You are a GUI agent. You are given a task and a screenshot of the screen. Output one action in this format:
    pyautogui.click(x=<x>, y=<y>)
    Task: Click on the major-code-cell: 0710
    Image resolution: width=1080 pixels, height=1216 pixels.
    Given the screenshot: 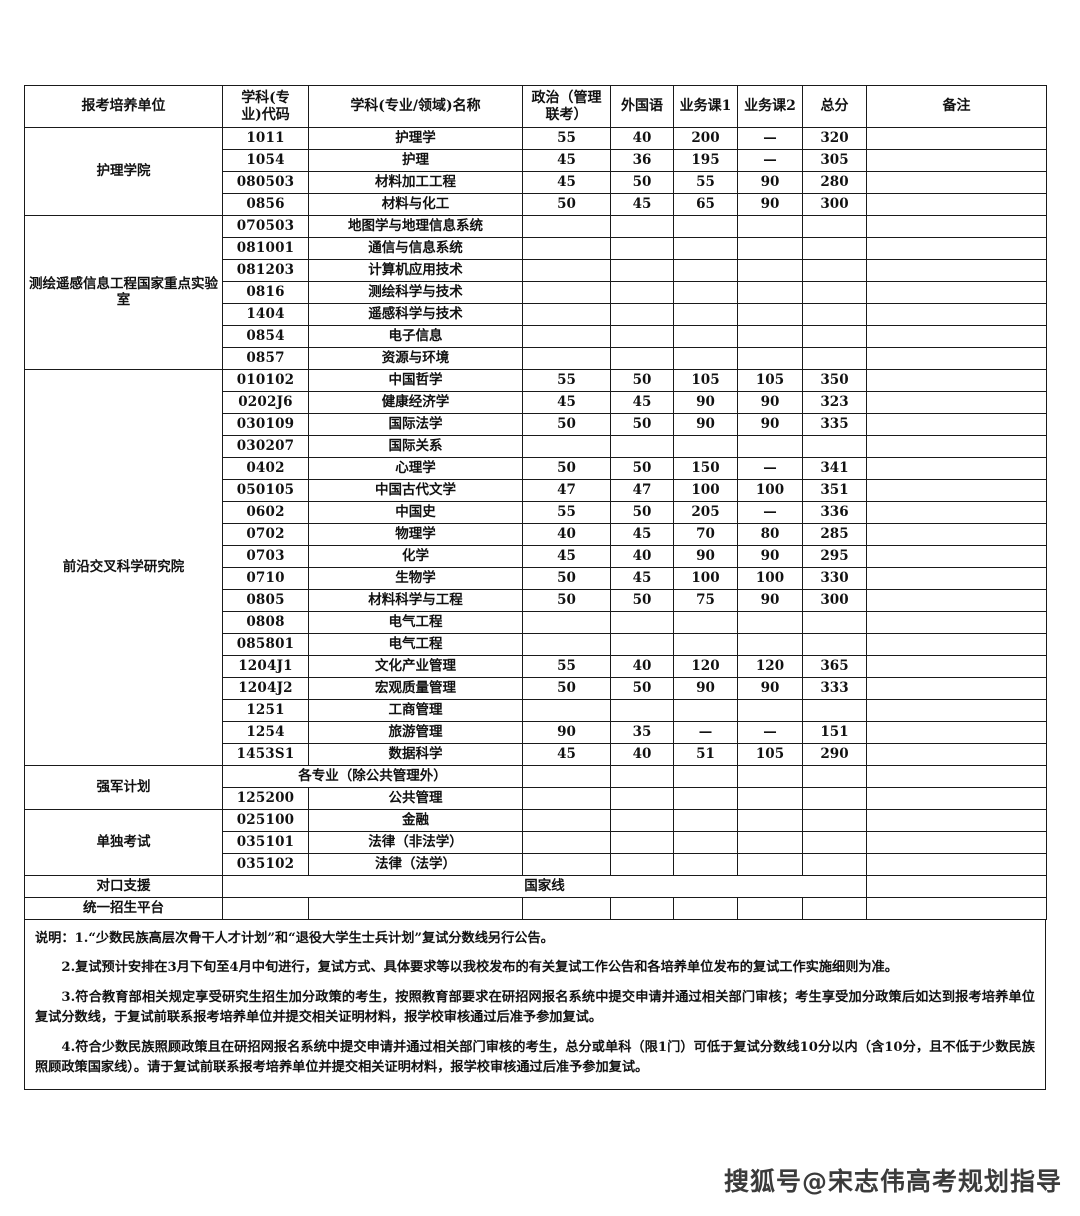 What is the action you would take?
    pyautogui.click(x=265, y=578)
    